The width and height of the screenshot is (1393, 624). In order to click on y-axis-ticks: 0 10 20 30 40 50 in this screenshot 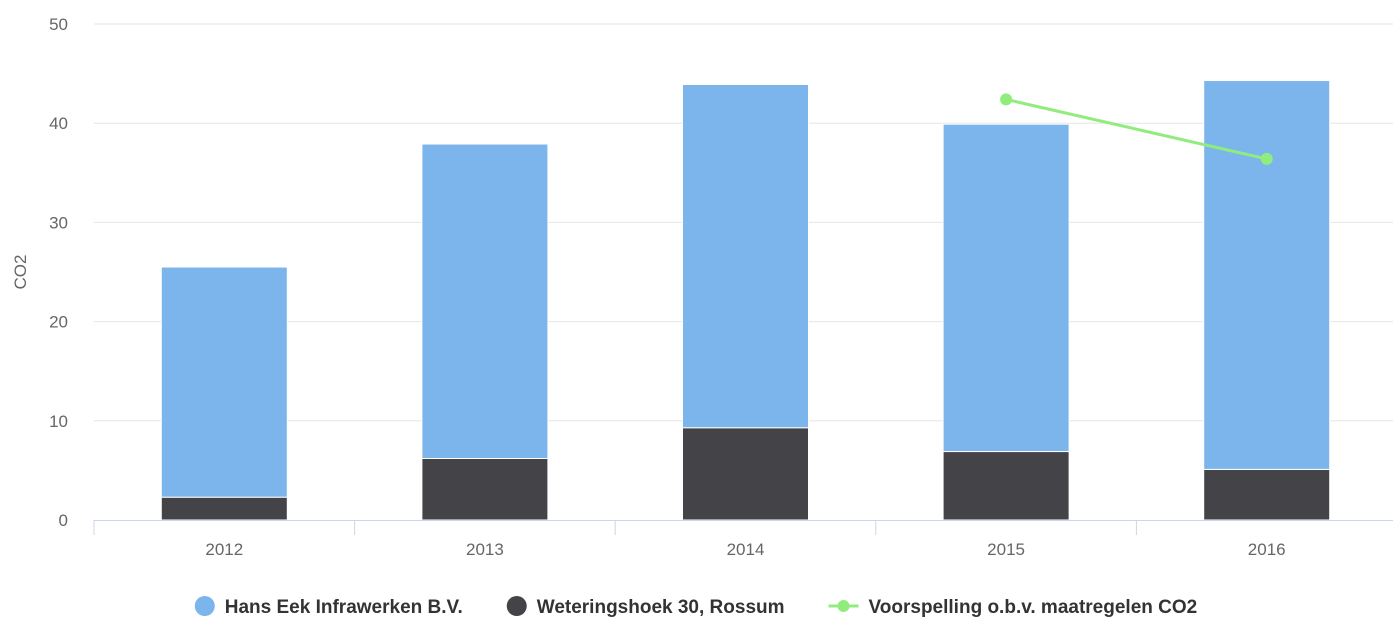, I will do `click(58, 272)`.